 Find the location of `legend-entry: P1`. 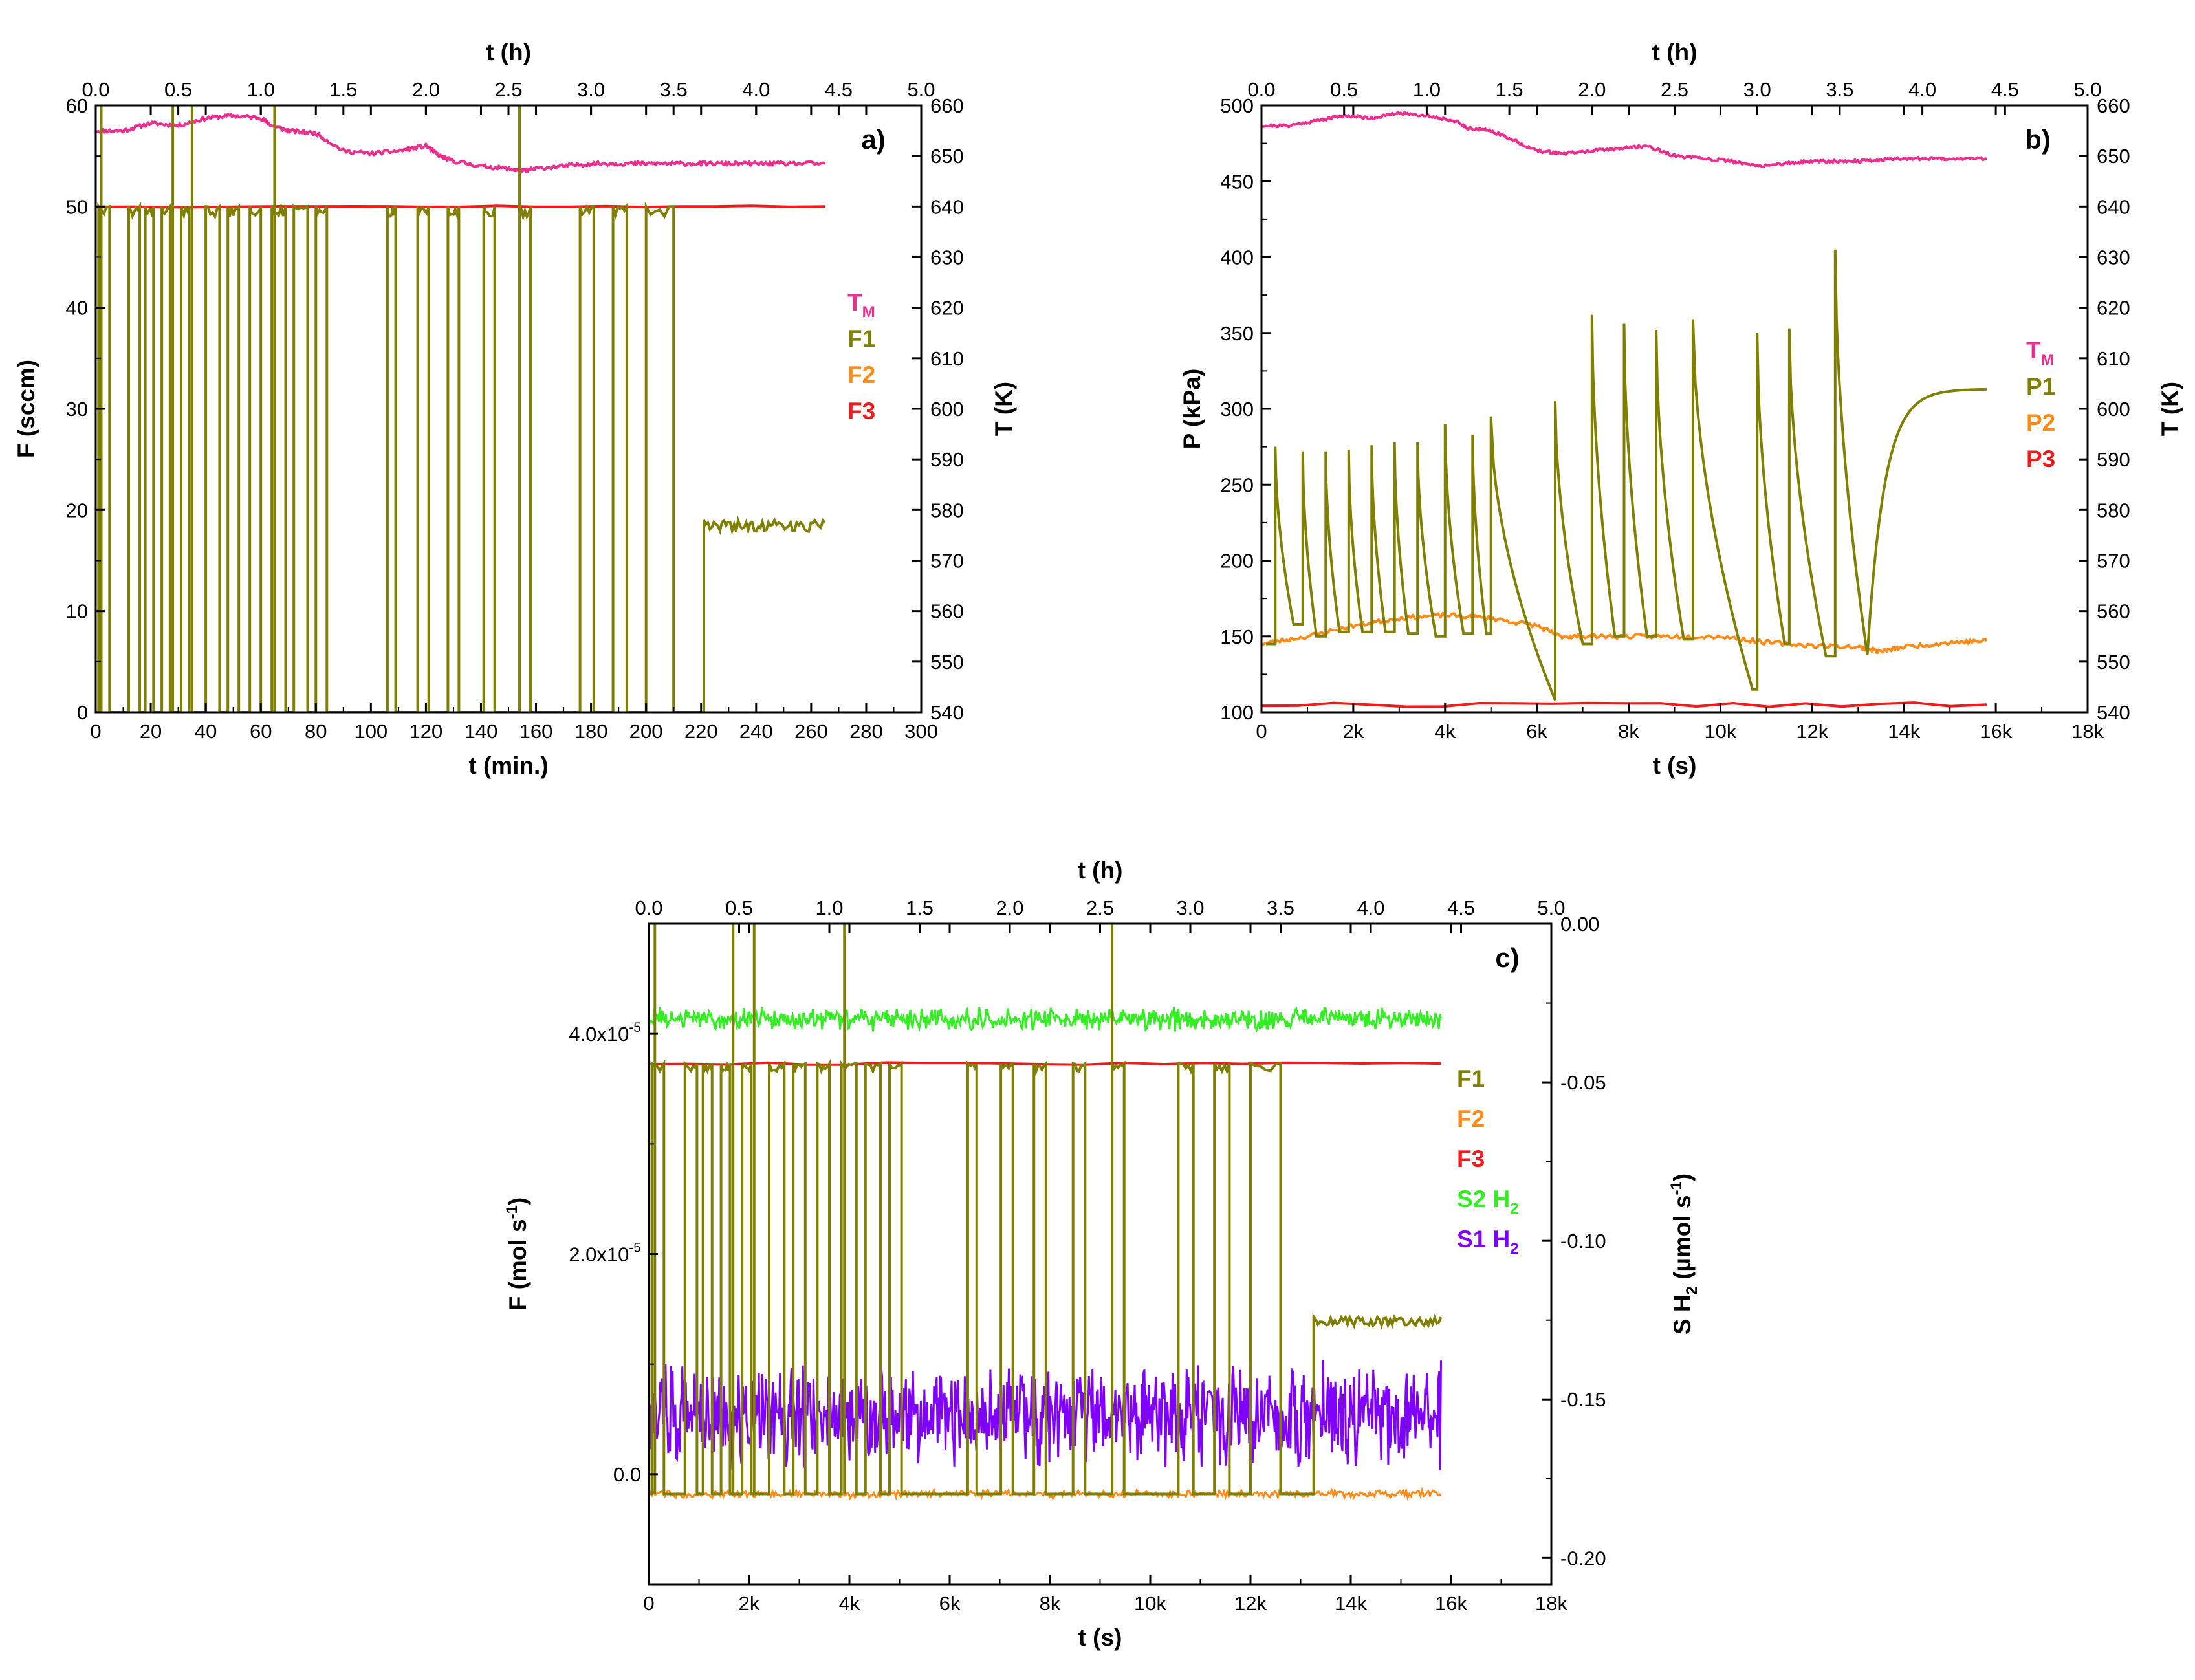

legend-entry: P1 is located at coordinates (2040, 386).